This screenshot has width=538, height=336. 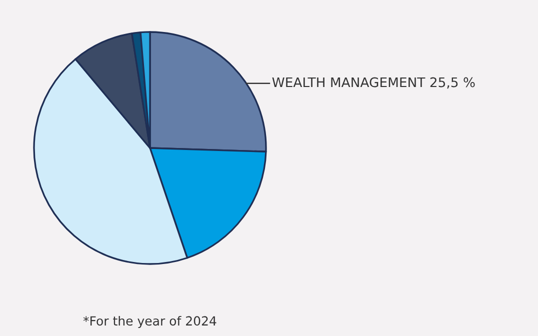 I want to click on slice-label: WEALTH MANAGEMENT 25,5 %, so click(x=373, y=83).